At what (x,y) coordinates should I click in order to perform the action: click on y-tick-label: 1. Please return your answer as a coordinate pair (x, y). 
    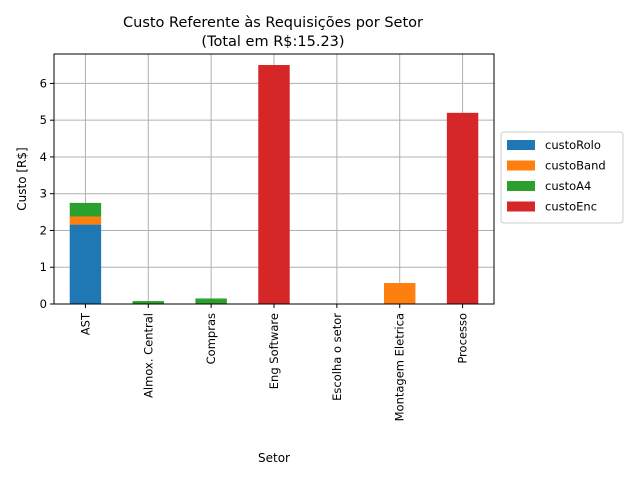
    Looking at the image, I should click on (43, 267).